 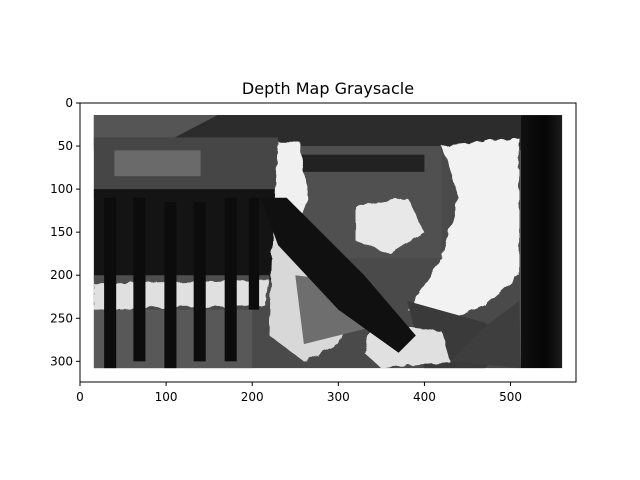 I want to click on x-tick-label: 200, so click(x=252, y=397).